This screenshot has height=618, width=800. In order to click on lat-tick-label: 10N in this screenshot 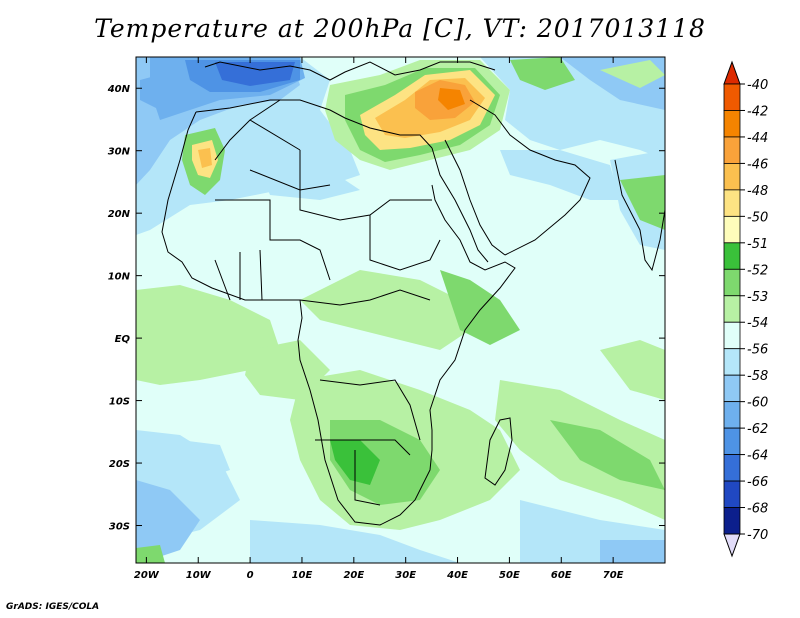, I will do `click(119, 277)`.